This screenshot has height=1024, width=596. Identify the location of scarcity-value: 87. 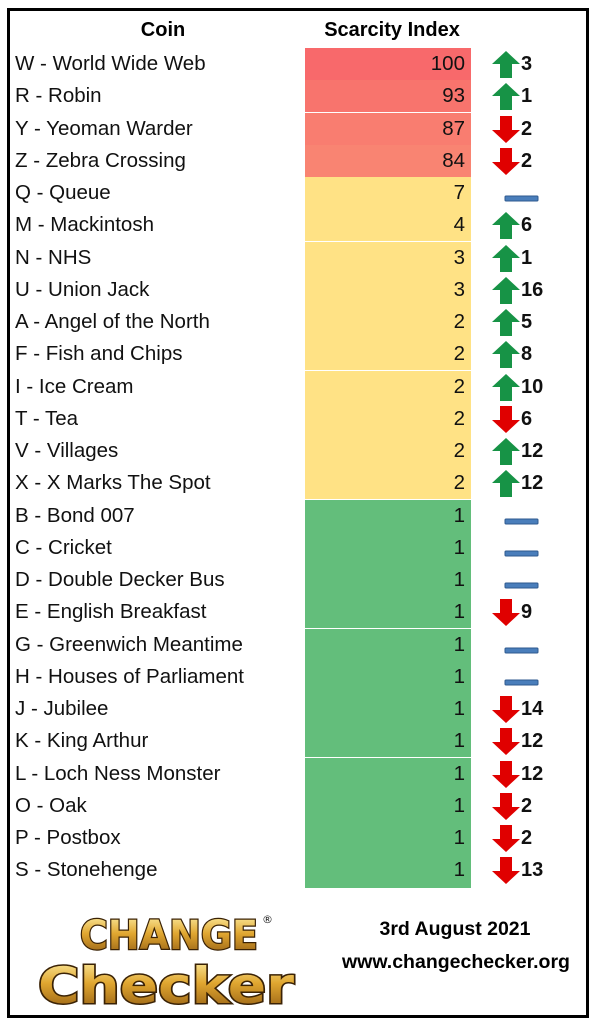
(453, 128).